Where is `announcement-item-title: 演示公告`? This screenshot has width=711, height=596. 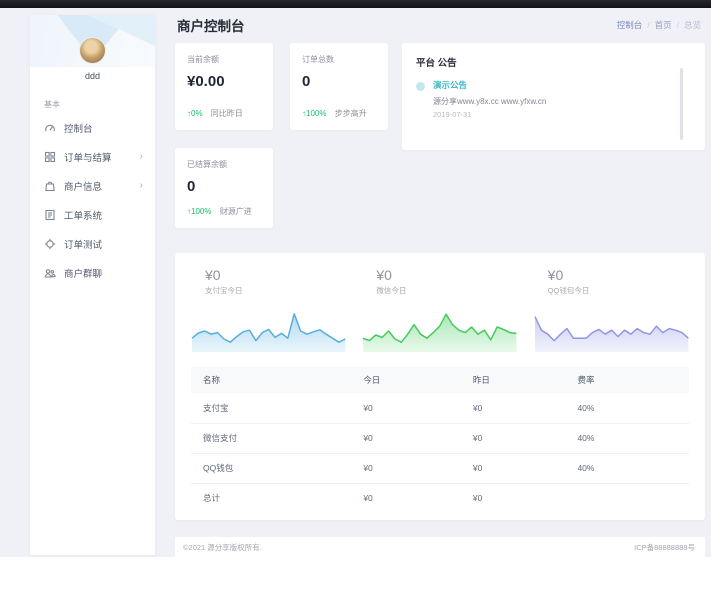
announcement-item-title: 演示公告 is located at coordinates (450, 85).